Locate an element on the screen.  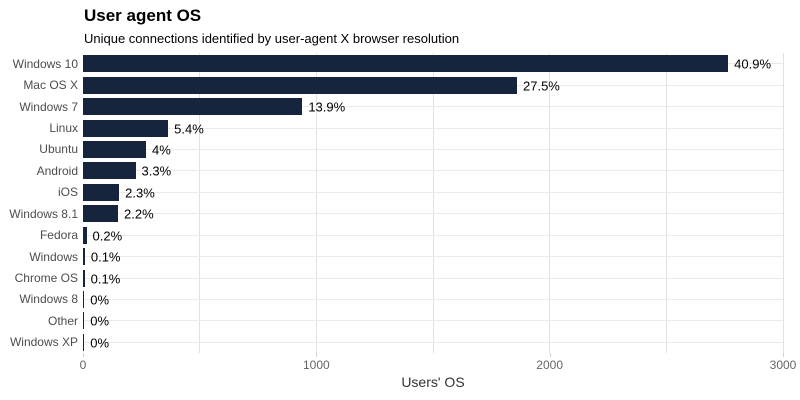
bar-chrome-os is located at coordinates (84, 278).